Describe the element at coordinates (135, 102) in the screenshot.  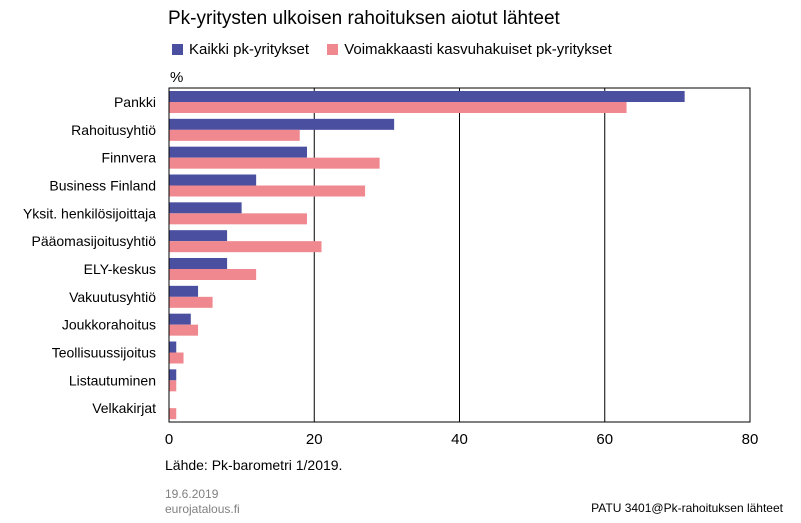
I see `category-label-0: Pankki` at that location.